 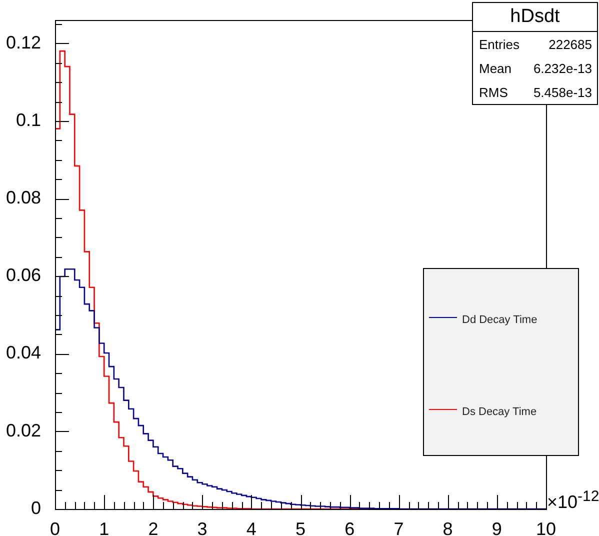 What do you see at coordinates (546, 527) in the screenshot?
I see `x-tick-label: 10` at bounding box center [546, 527].